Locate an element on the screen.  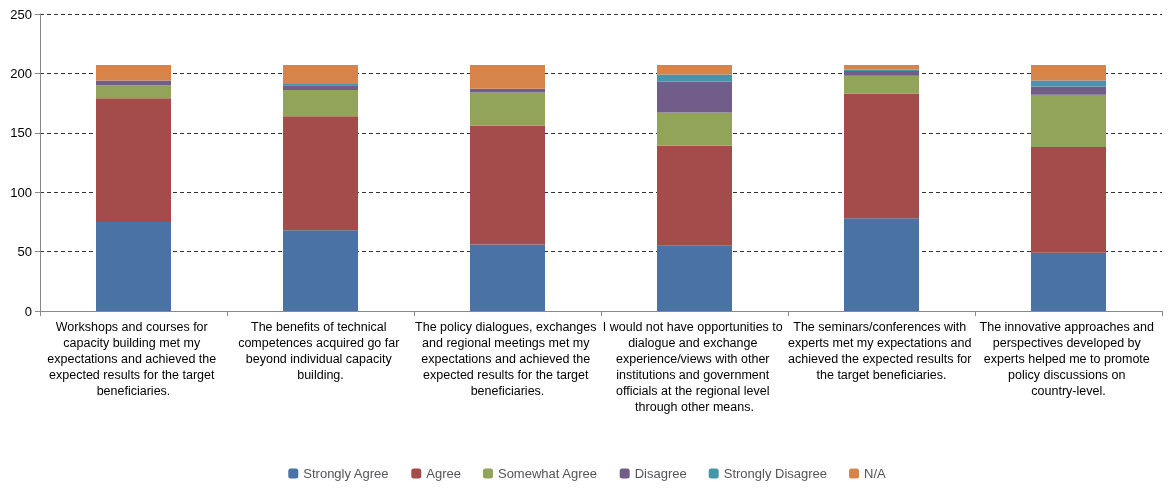
y-tick-label: 50 is located at coordinates (24, 252).